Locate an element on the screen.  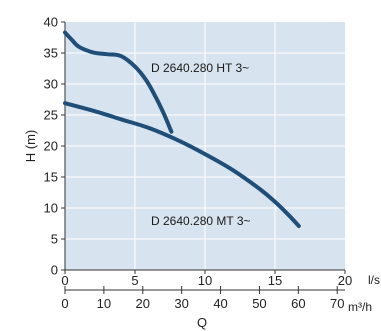
x2-tick-label: 0 is located at coordinates (64, 303).